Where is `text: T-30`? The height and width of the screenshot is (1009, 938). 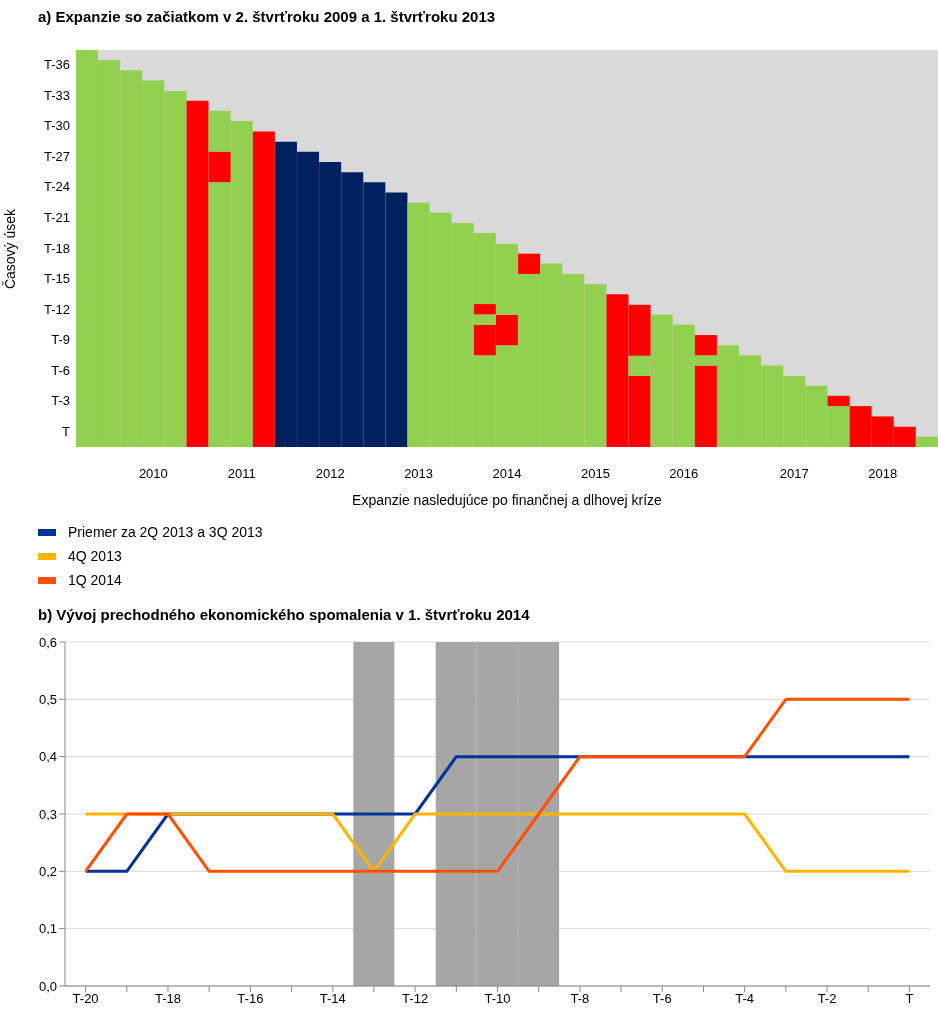 text: T-30 is located at coordinates (56, 126).